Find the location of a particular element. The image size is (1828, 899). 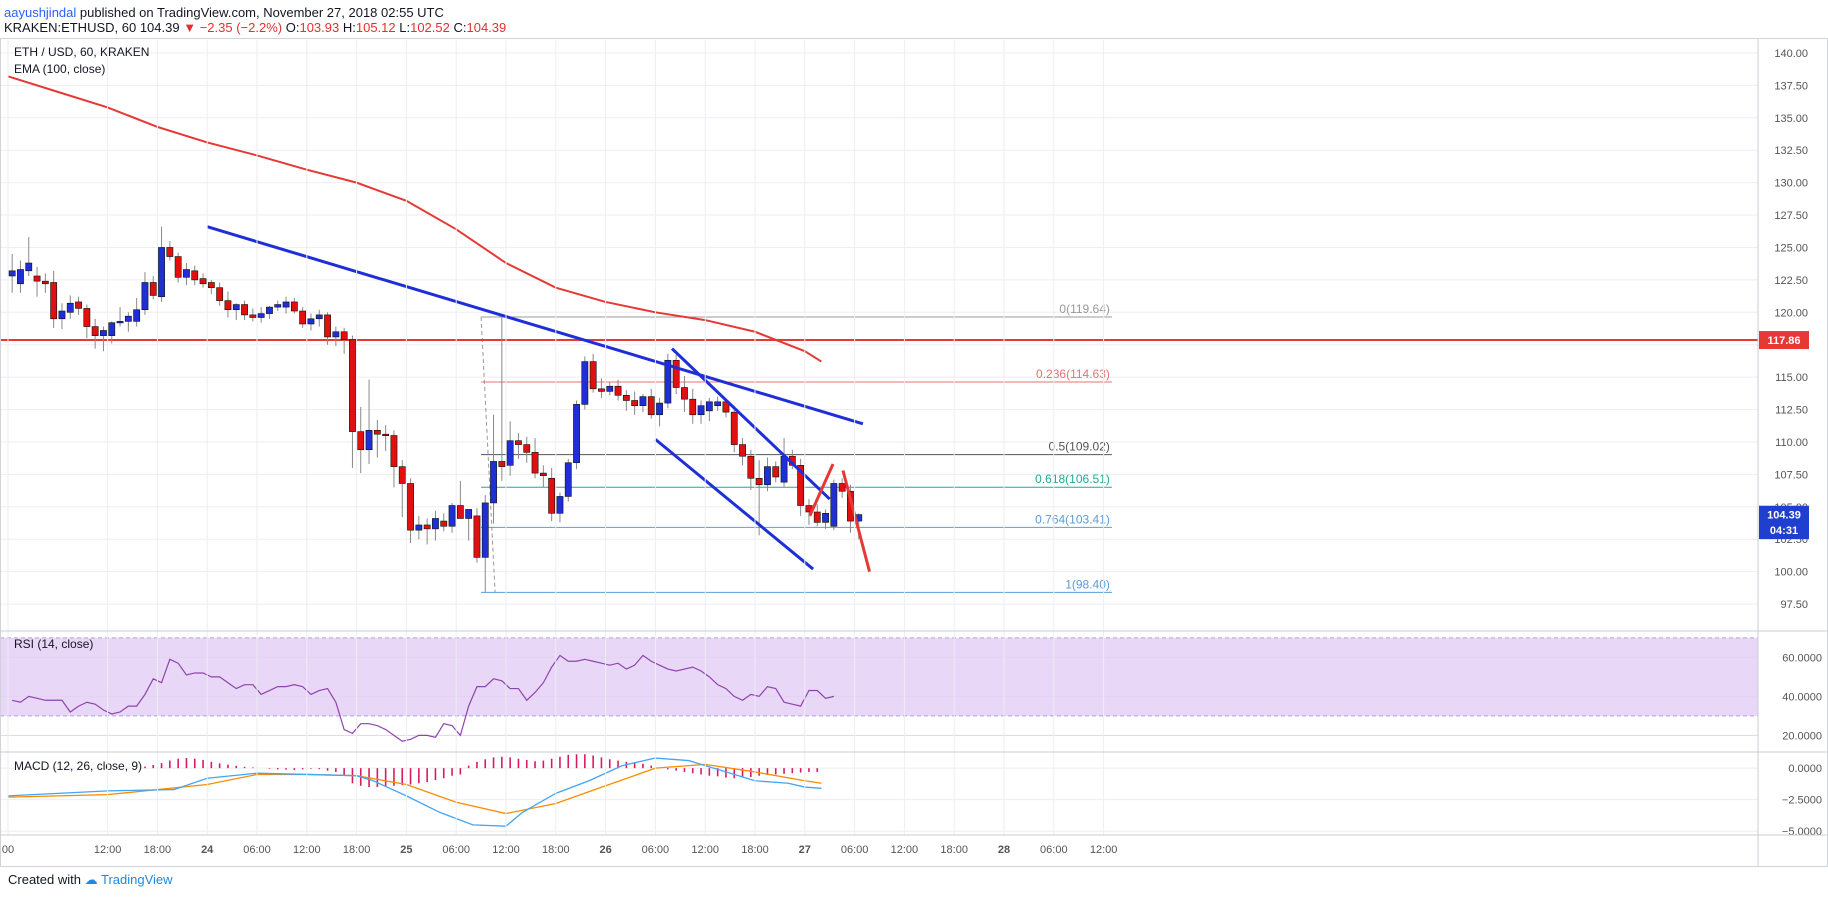

projection-down-stroke is located at coordinates (856, 521).